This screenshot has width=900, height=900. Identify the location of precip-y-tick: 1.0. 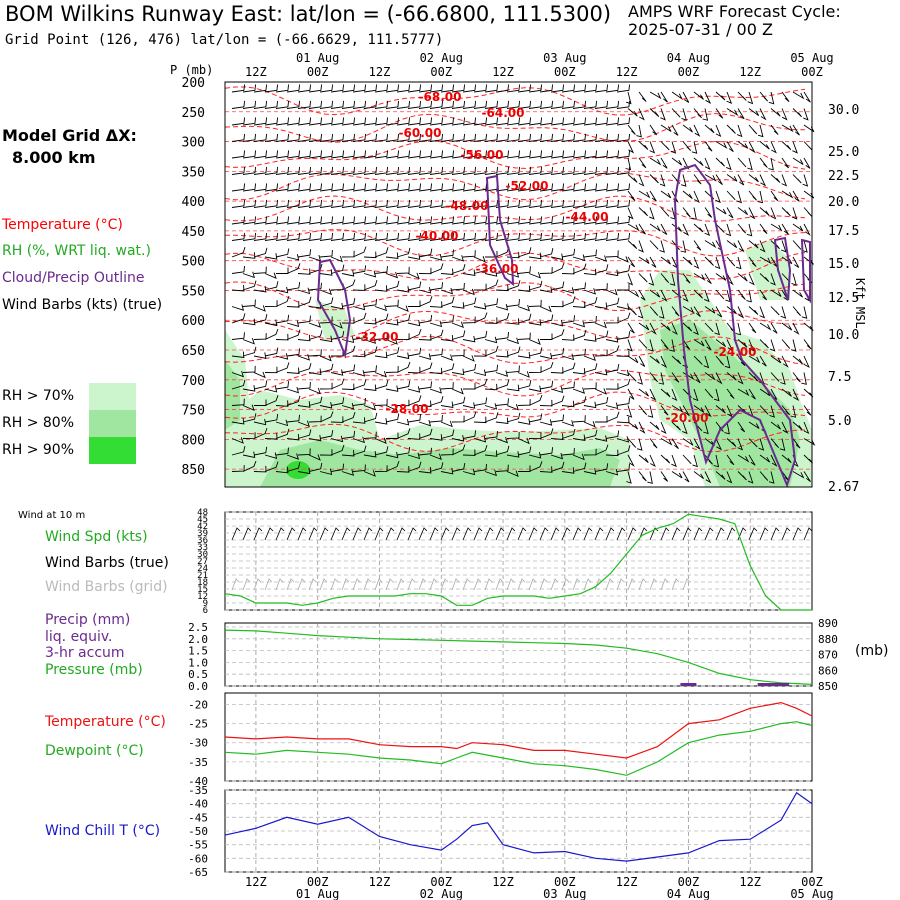
(198, 662).